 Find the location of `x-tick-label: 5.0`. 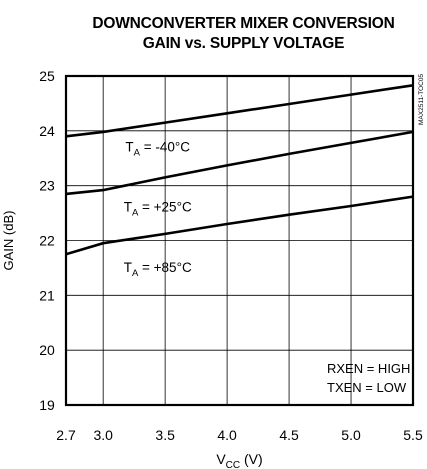

x-tick-label: 5.0 is located at coordinates (351, 435).